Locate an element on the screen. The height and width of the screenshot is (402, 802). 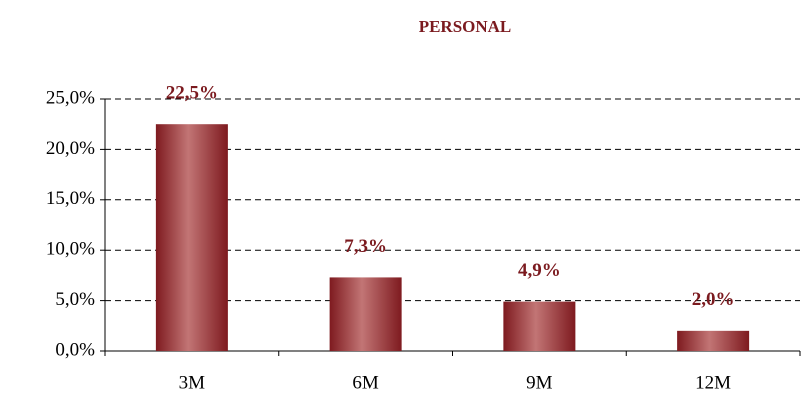
data-label: 4,9% is located at coordinates (539, 270).